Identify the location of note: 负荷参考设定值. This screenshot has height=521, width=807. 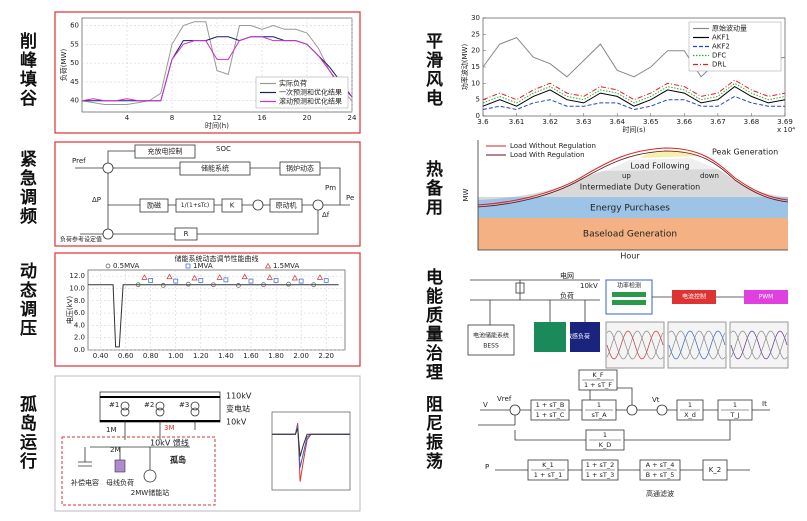
(81, 240).